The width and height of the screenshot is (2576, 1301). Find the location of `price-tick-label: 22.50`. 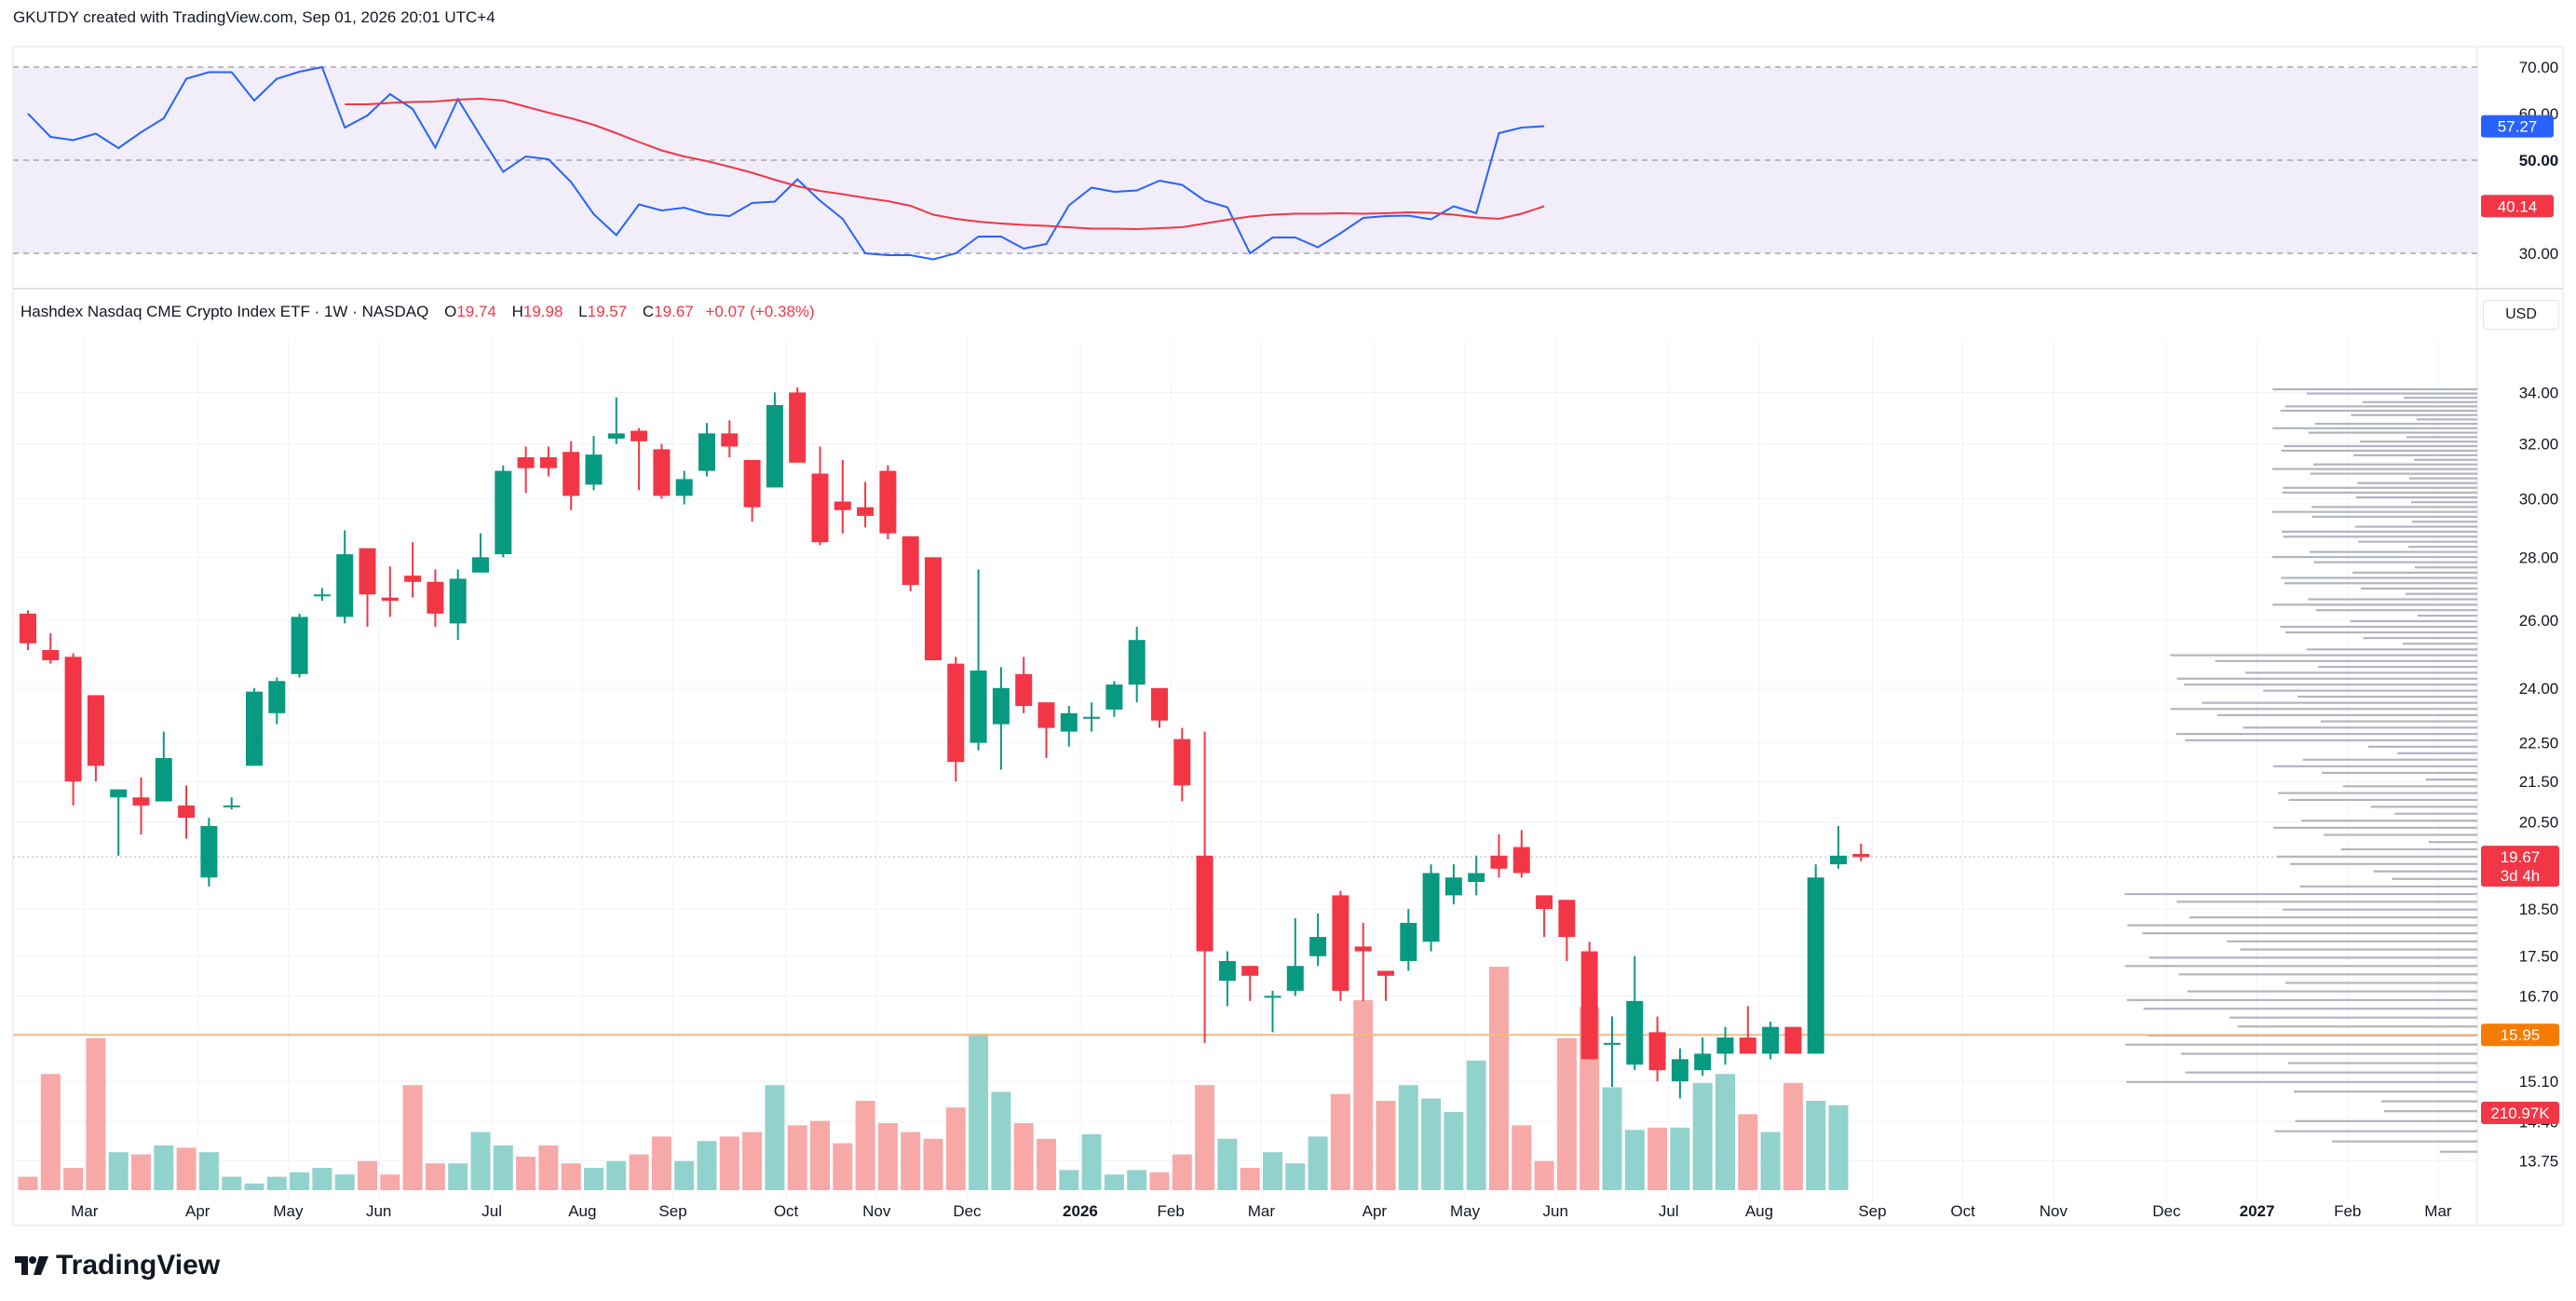

price-tick-label: 22.50 is located at coordinates (2539, 743).